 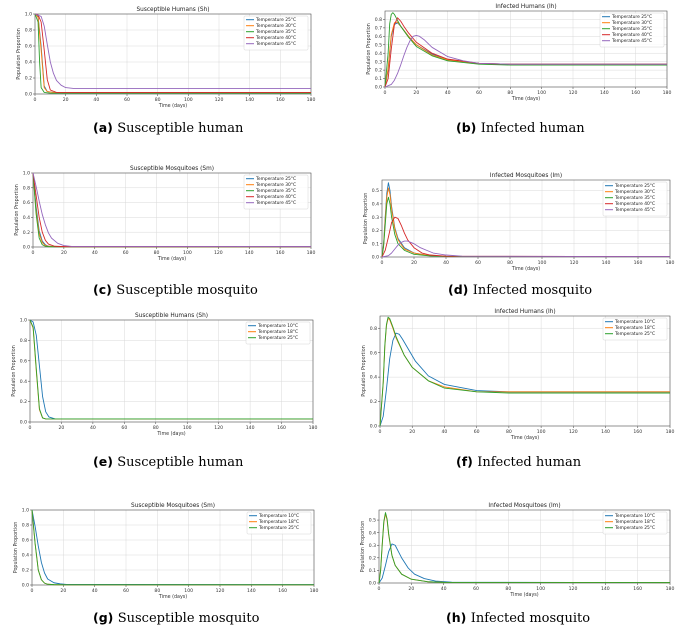 What do you see at coordinates (524, 506) in the screenshot?
I see `chart-title: Infected Mosquitoes (Im)` at bounding box center [524, 506].